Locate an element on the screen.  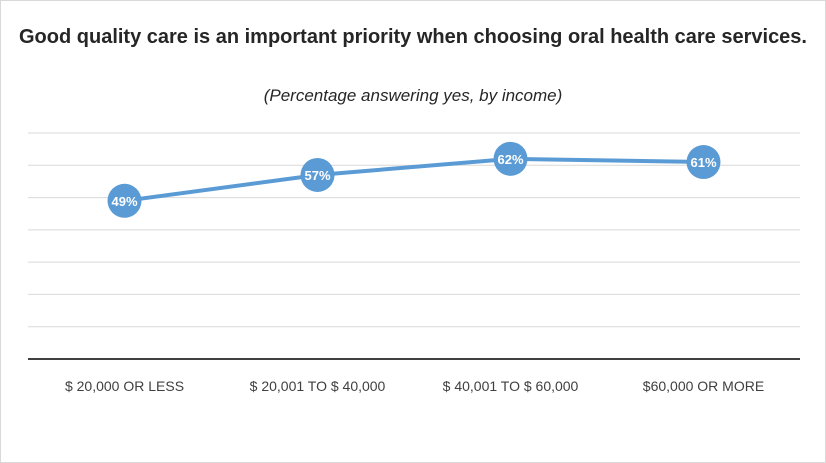
data-label: 61% is located at coordinates (703, 162).